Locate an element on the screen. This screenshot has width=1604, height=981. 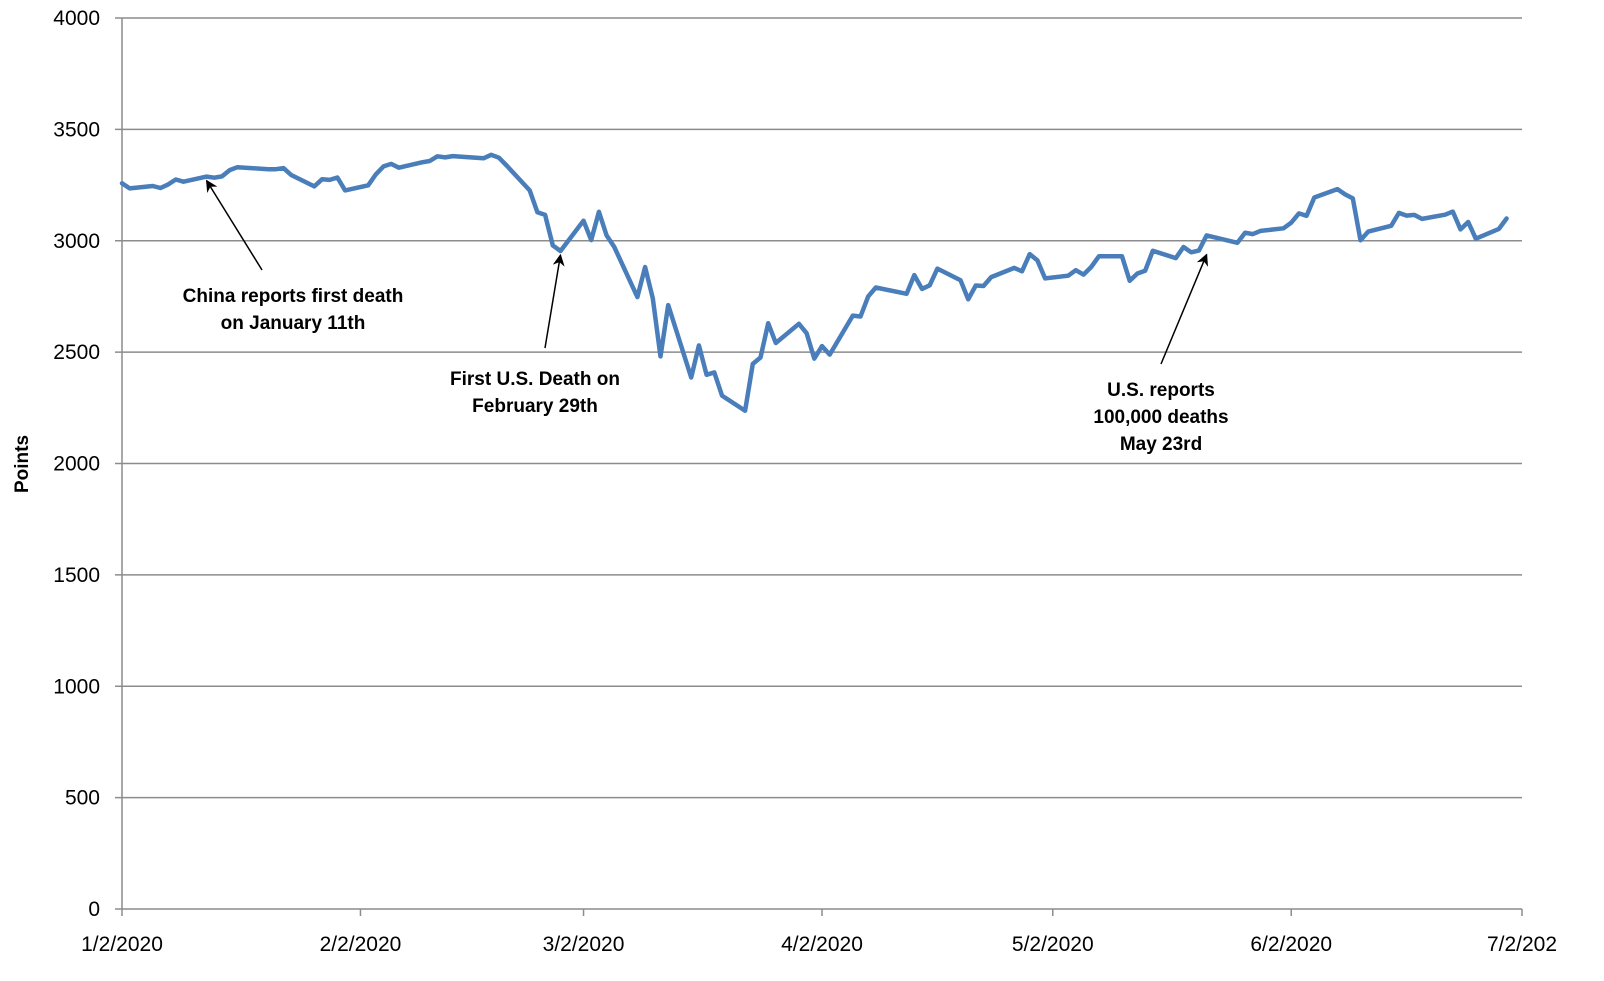
y-tick-label: 1000 is located at coordinates (76, 686).